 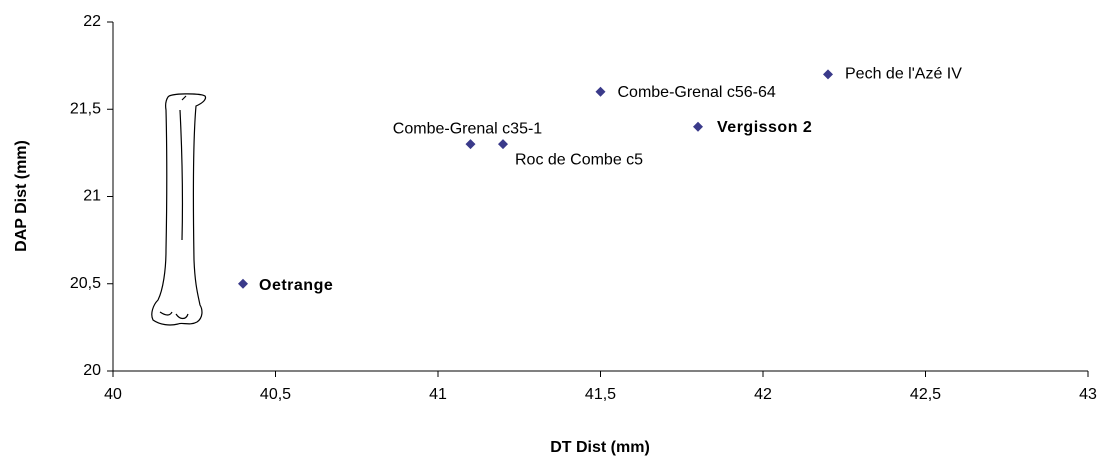 What do you see at coordinates (113, 394) in the screenshot?
I see `x-tick-label: 40` at bounding box center [113, 394].